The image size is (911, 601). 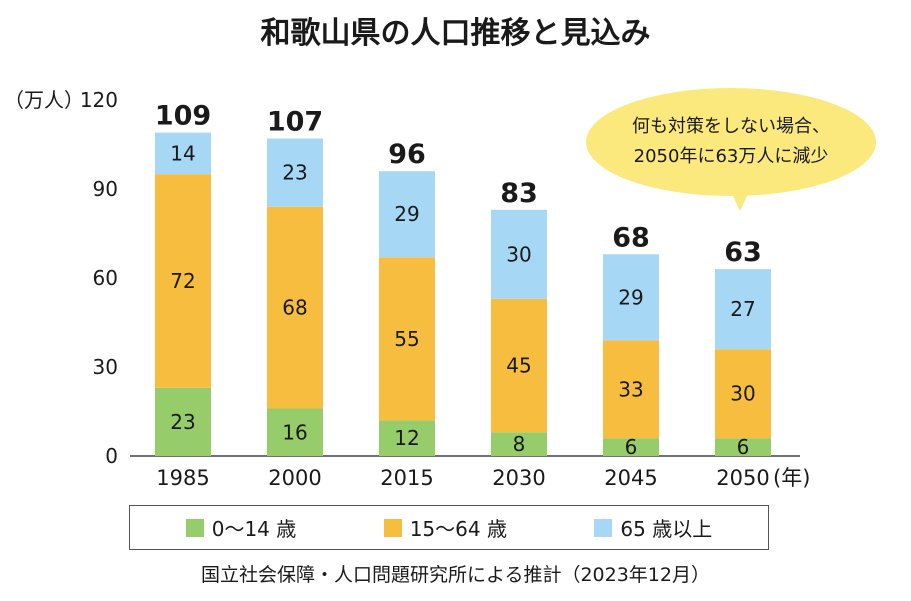 I want to click on callout-bubble: 何も対策をしない場合、 2050年に63万人に減少, so click(x=731, y=142).